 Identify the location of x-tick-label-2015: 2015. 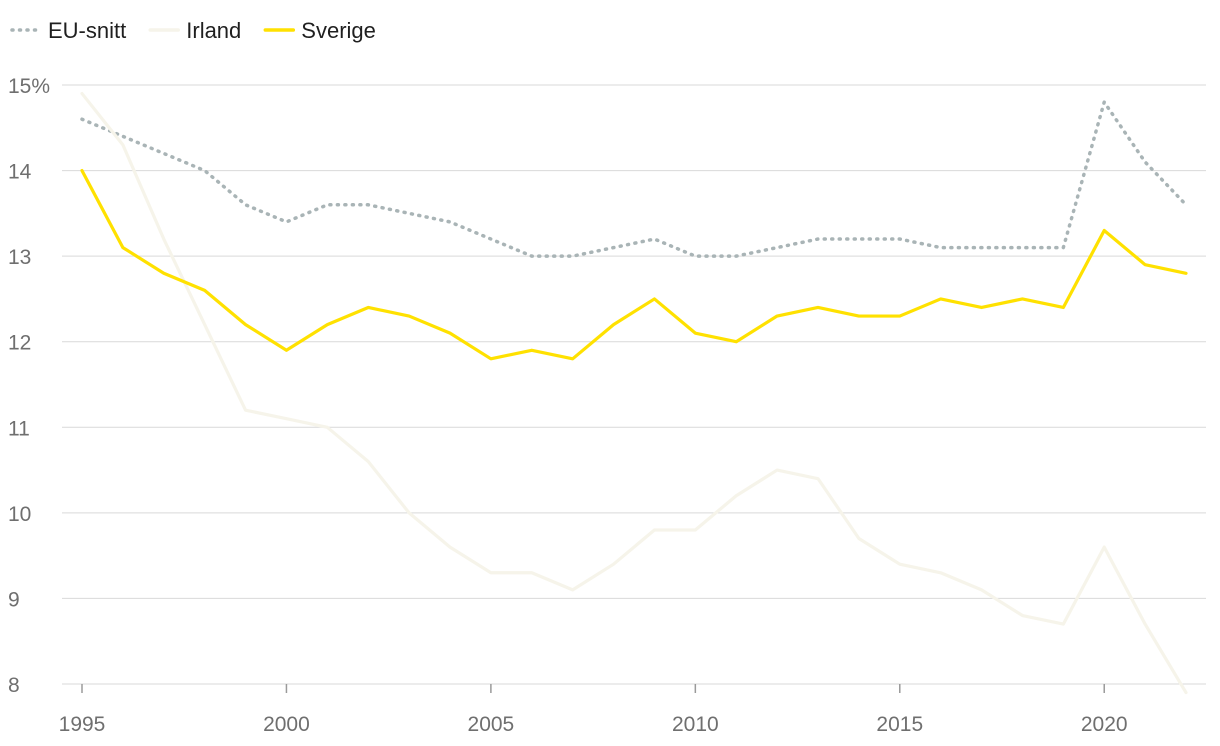
(899, 724).